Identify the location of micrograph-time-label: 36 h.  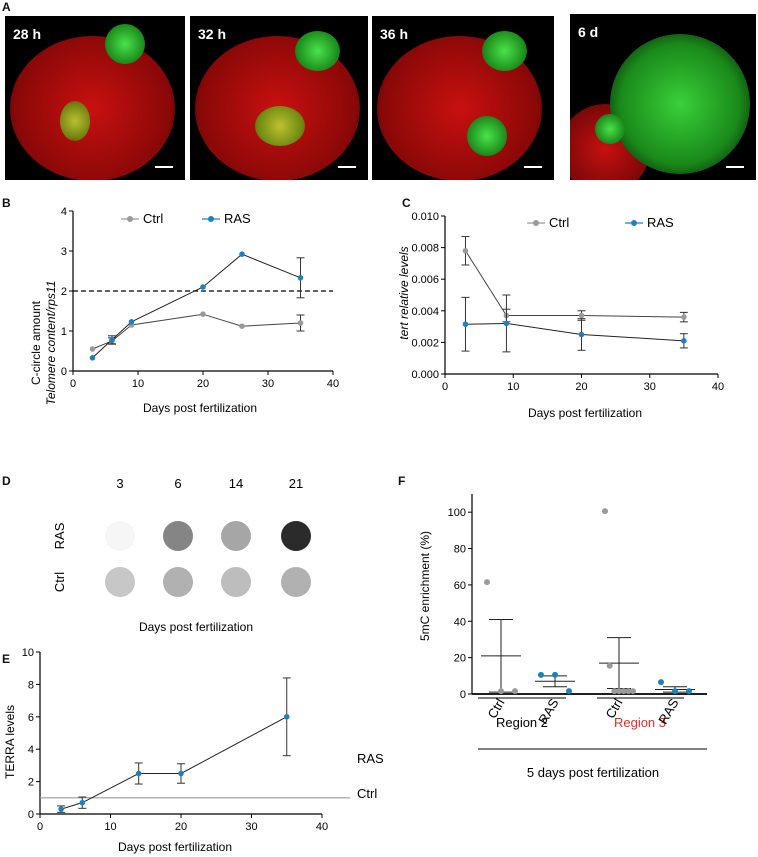
(394, 34).